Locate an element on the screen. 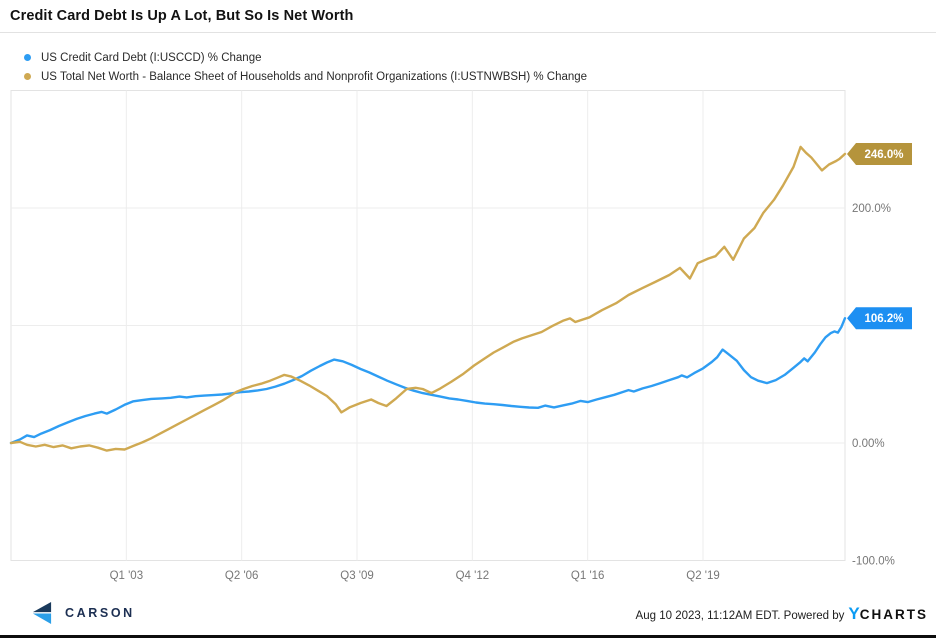  end-value-label-credit-card-debt: 106.2% is located at coordinates (883, 319).